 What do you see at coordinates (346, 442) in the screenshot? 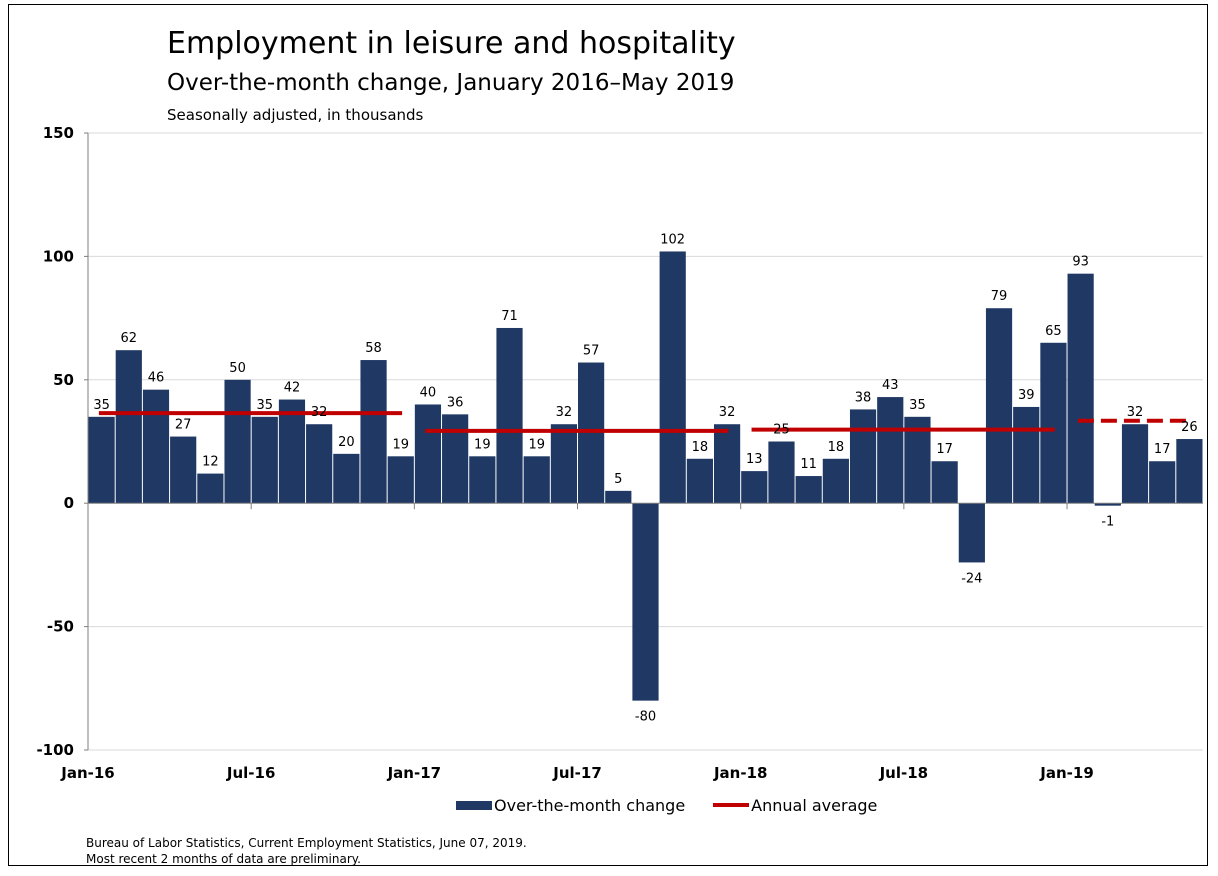
I see `bar-value-label: 20` at bounding box center [346, 442].